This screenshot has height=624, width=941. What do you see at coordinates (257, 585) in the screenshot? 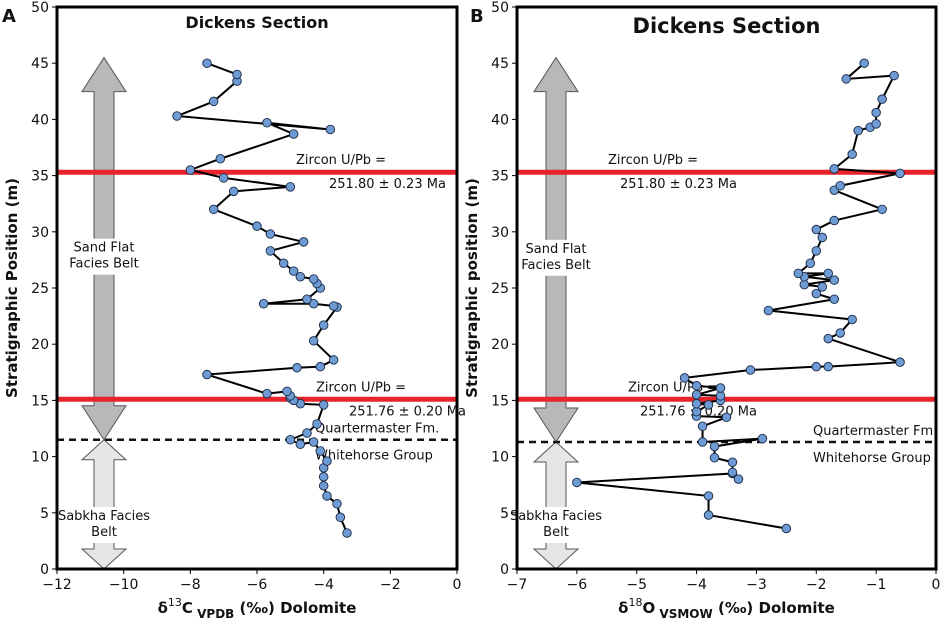
I see `x-tick-label: −6` at bounding box center [257, 585].